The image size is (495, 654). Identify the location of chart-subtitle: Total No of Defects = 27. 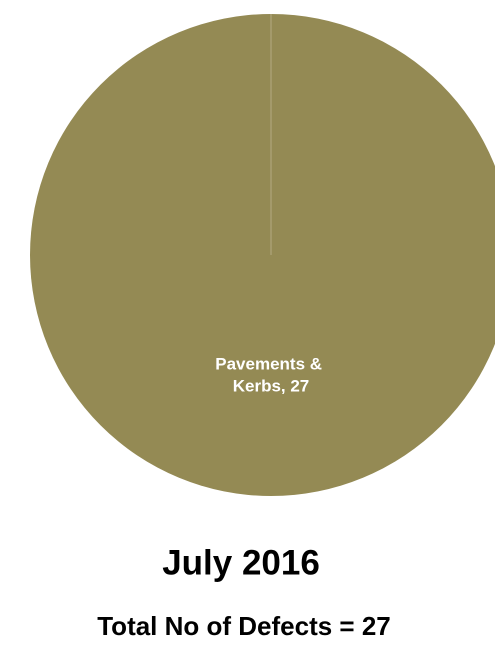
(244, 626).